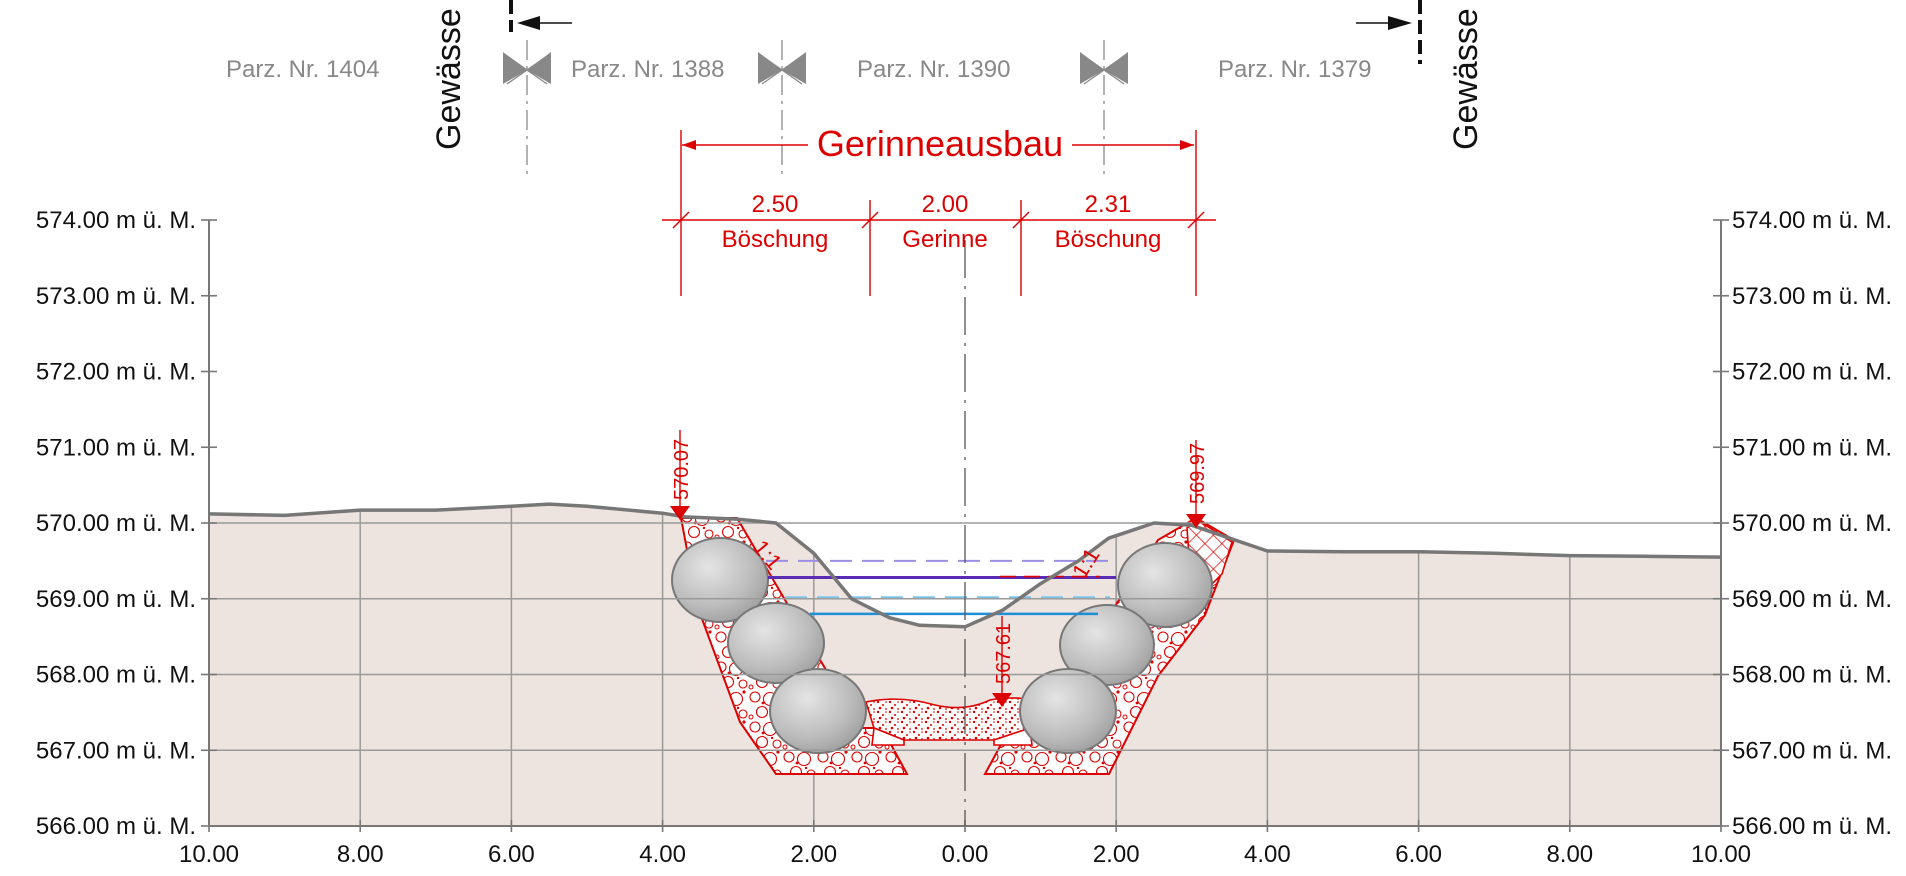 Image resolution: width=1906 pixels, height=876 pixels. I want to click on dim-label-gerinne: Gerinne, so click(944, 239).